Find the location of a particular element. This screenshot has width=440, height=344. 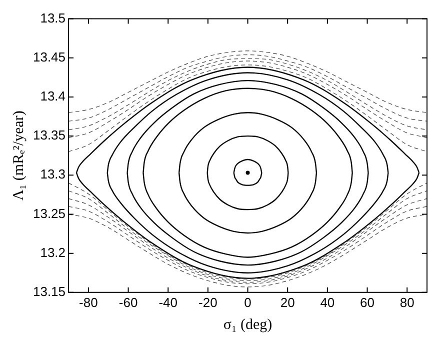

x-tick-label: -60 is located at coordinates (128, 302).